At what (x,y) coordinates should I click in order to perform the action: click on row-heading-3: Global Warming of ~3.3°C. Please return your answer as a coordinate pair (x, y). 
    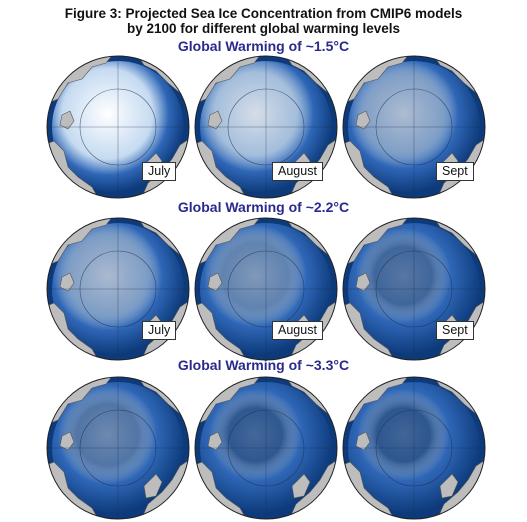
    Looking at the image, I should click on (263, 365).